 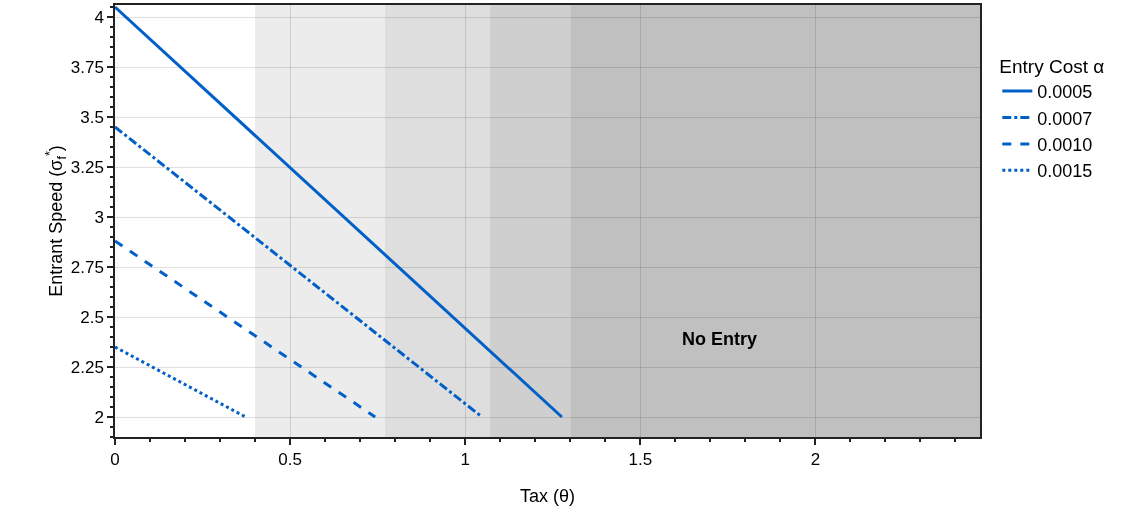 What do you see at coordinates (815, 460) in the screenshot?
I see `x-tick-label: 2` at bounding box center [815, 460].